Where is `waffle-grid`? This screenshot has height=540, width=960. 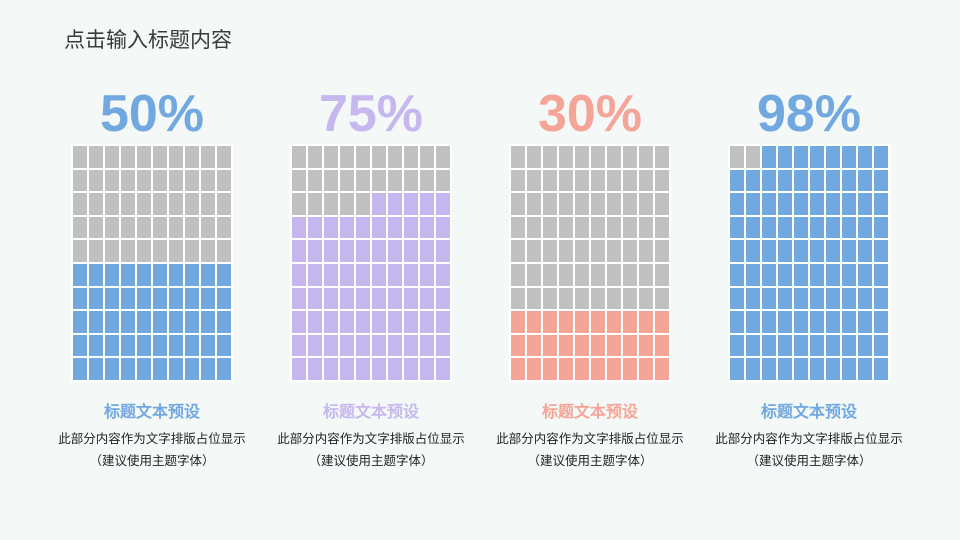 waffle-grid is located at coordinates (590, 263).